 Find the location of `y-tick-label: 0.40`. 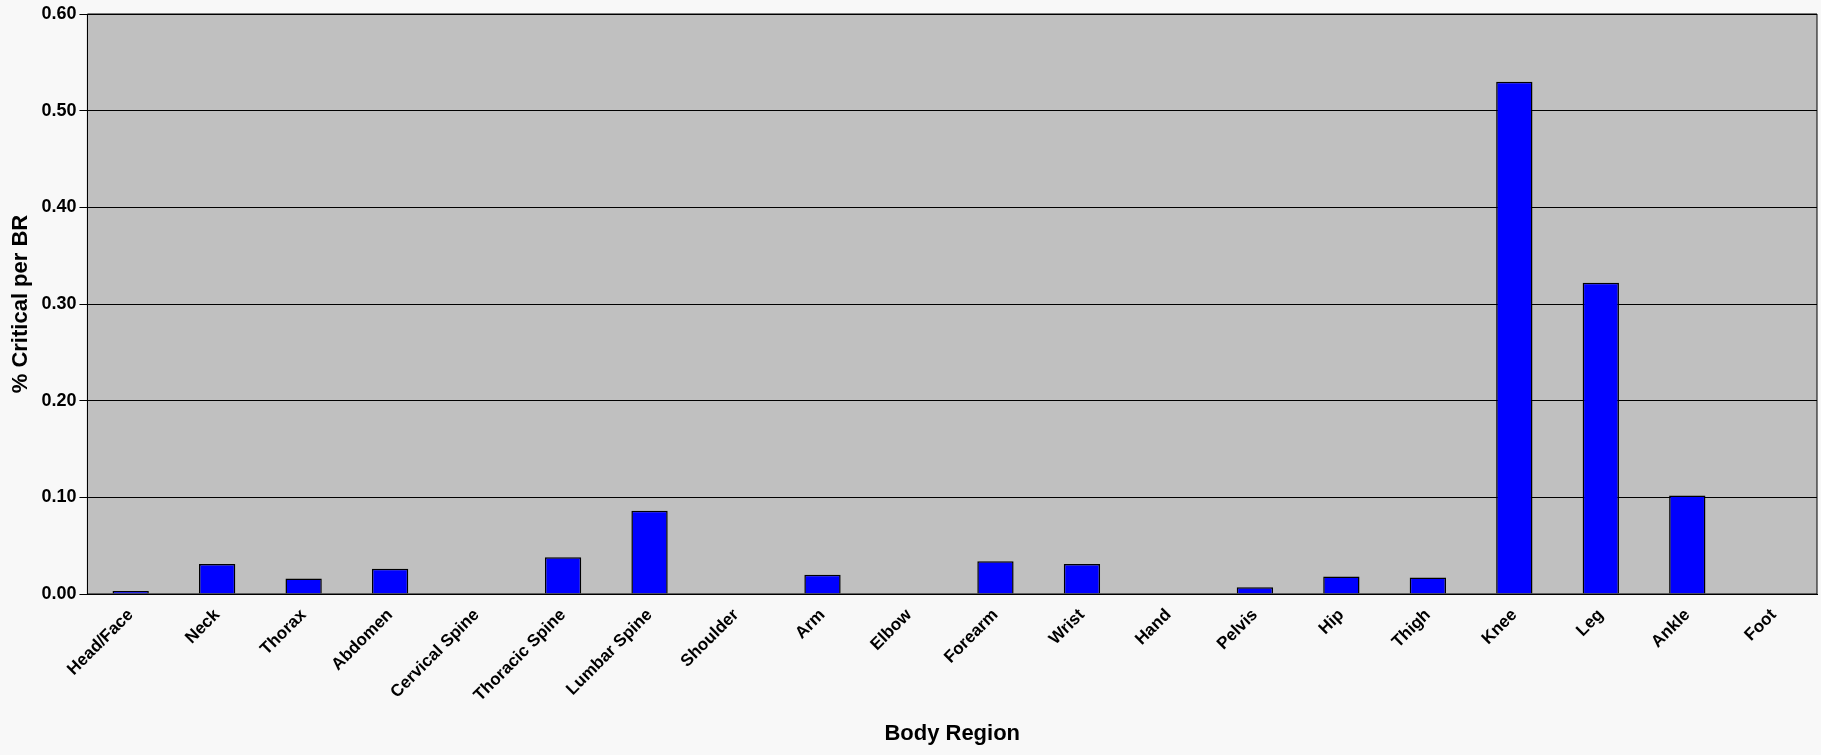

y-tick-label: 0.40 is located at coordinates (59, 206).